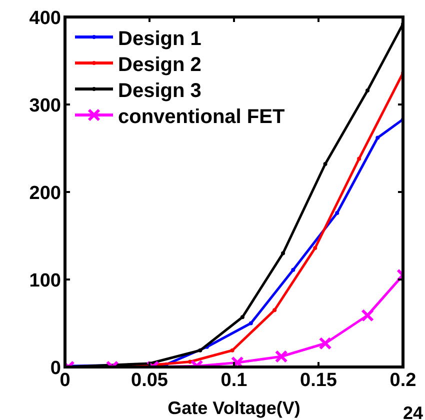  What do you see at coordinates (160, 91) in the screenshot?
I see `legend-label: Design 3` at bounding box center [160, 91].